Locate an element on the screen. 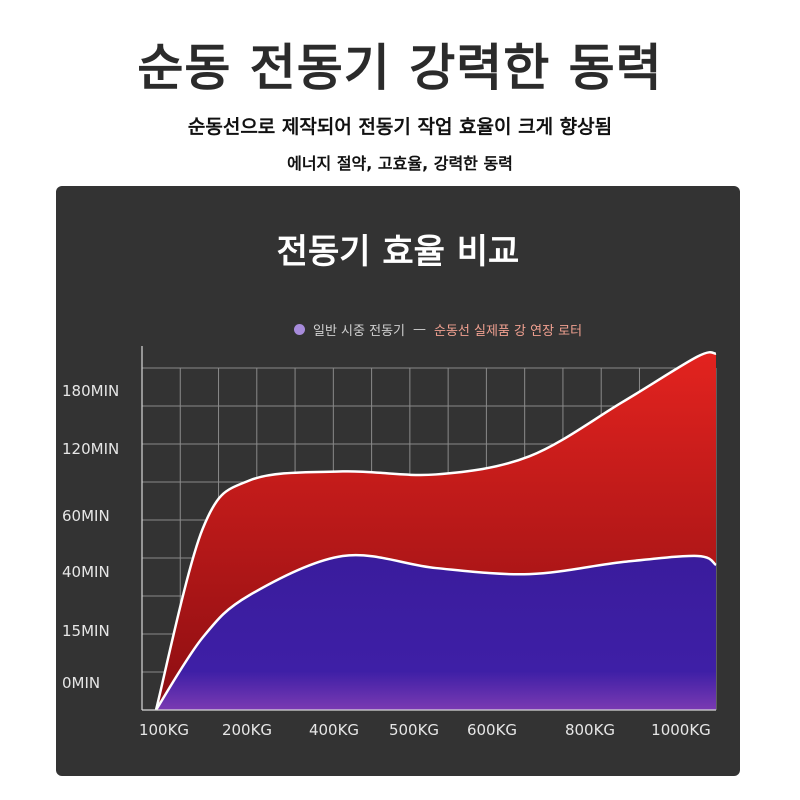 The image size is (800, 800). subtitle-secondary: 에너지 절약, 고효율, 강력한 동력 is located at coordinates (400, 163).